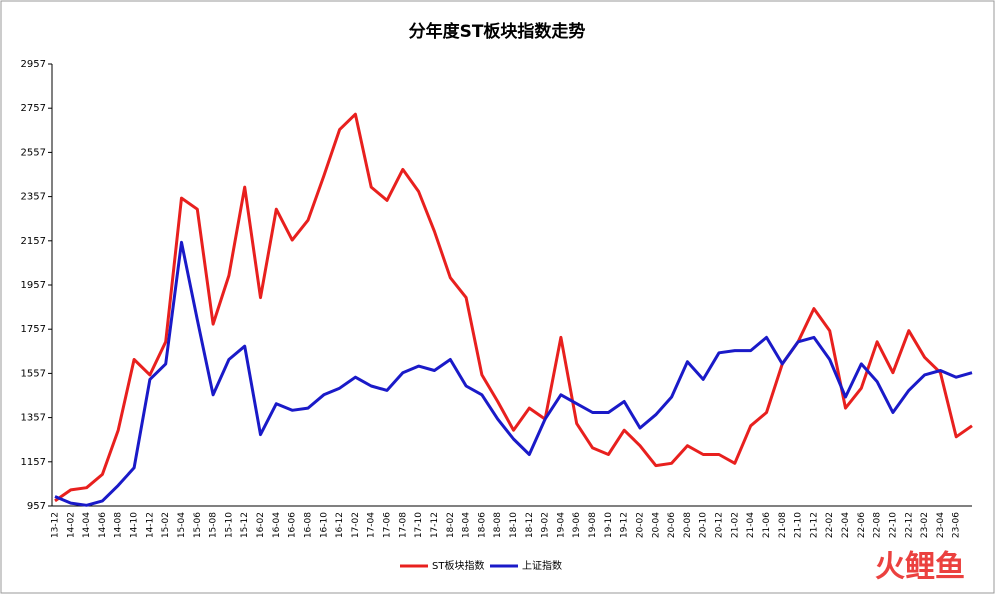  Describe the element at coordinates (356, 525) in the screenshot. I see `x-tick-label: 17-02` at that location.